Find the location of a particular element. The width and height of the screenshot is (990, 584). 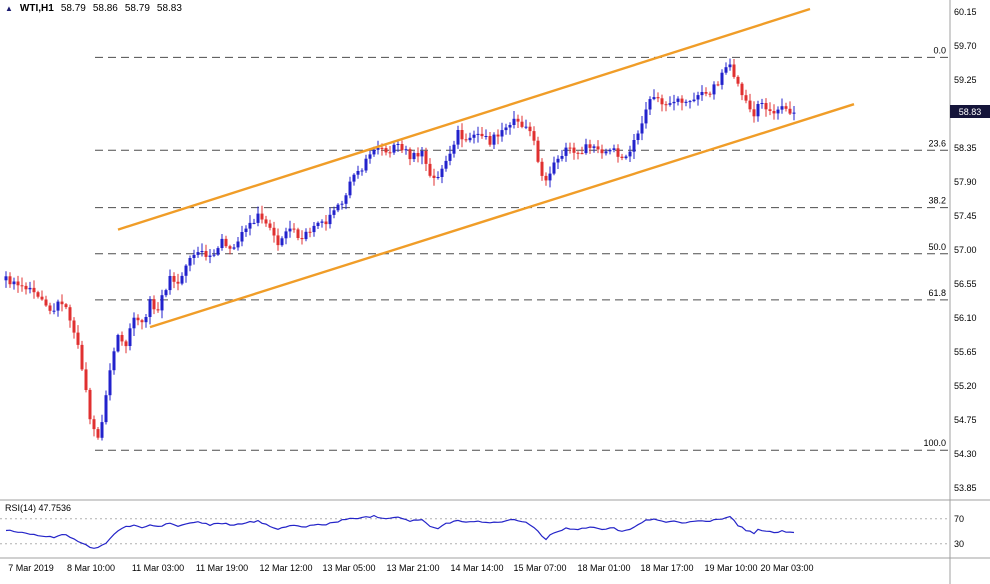

rsi-indicator-label: RSI(14) 47.7536 is located at coordinates (38, 508).